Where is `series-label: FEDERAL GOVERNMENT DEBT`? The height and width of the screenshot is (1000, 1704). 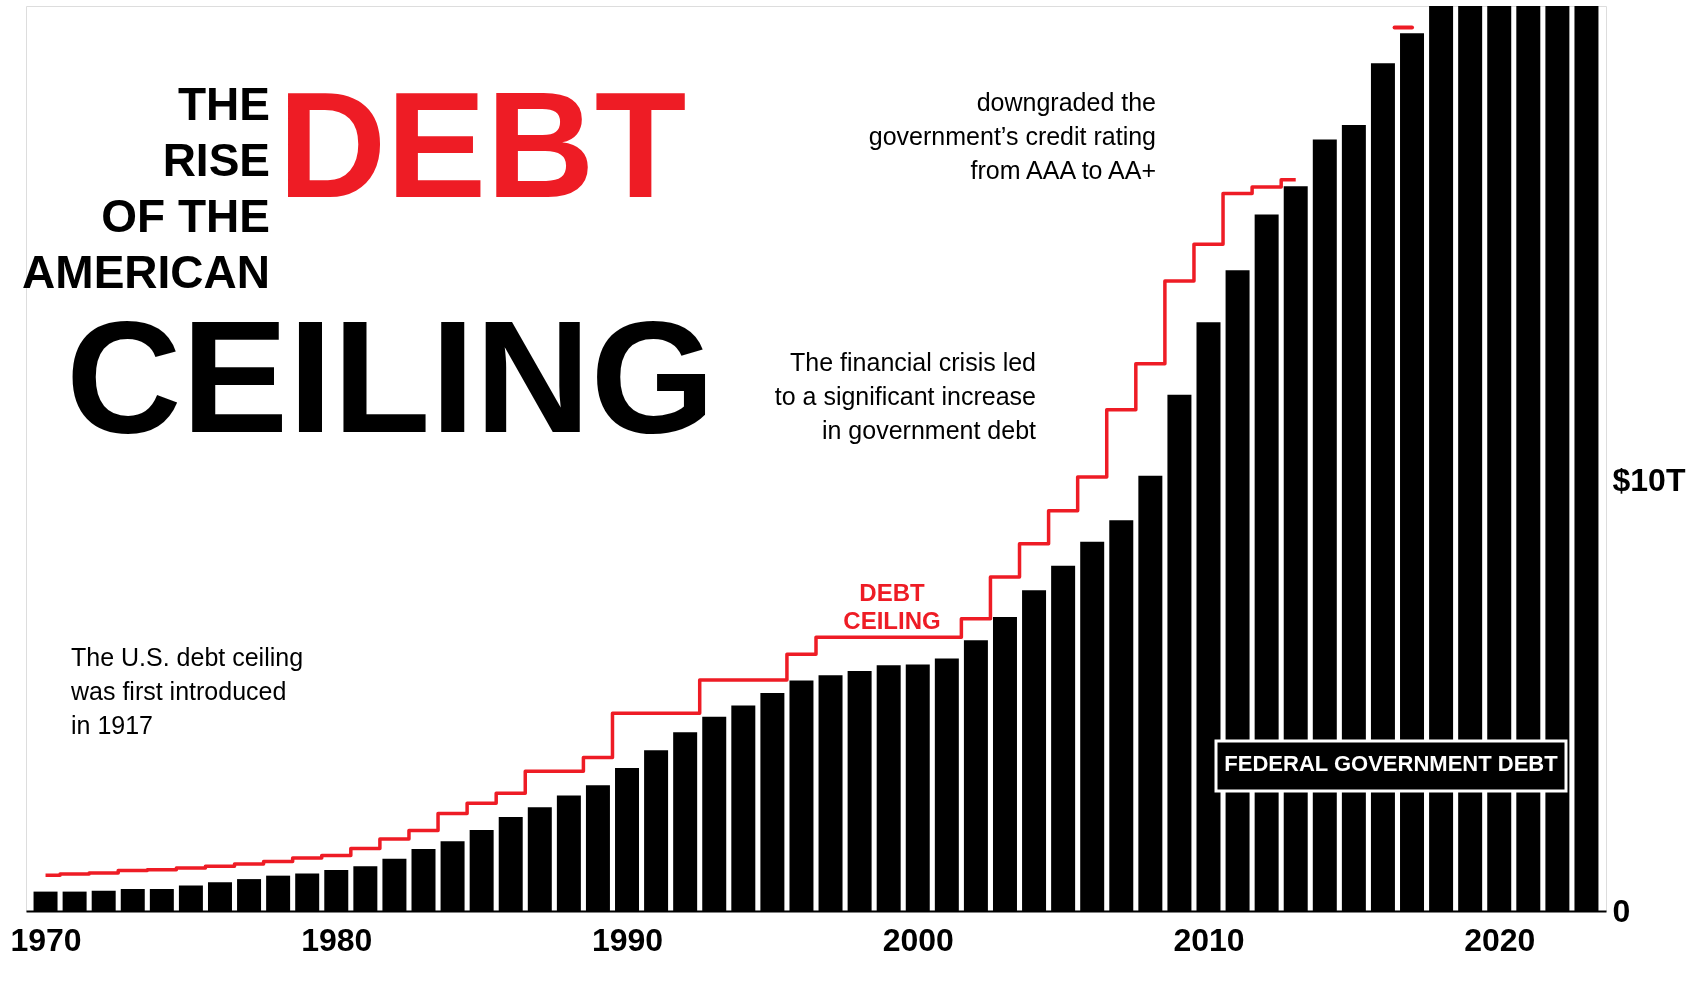
series-label: FEDERAL GOVERNMENT DEBT is located at coordinates (1391, 763).